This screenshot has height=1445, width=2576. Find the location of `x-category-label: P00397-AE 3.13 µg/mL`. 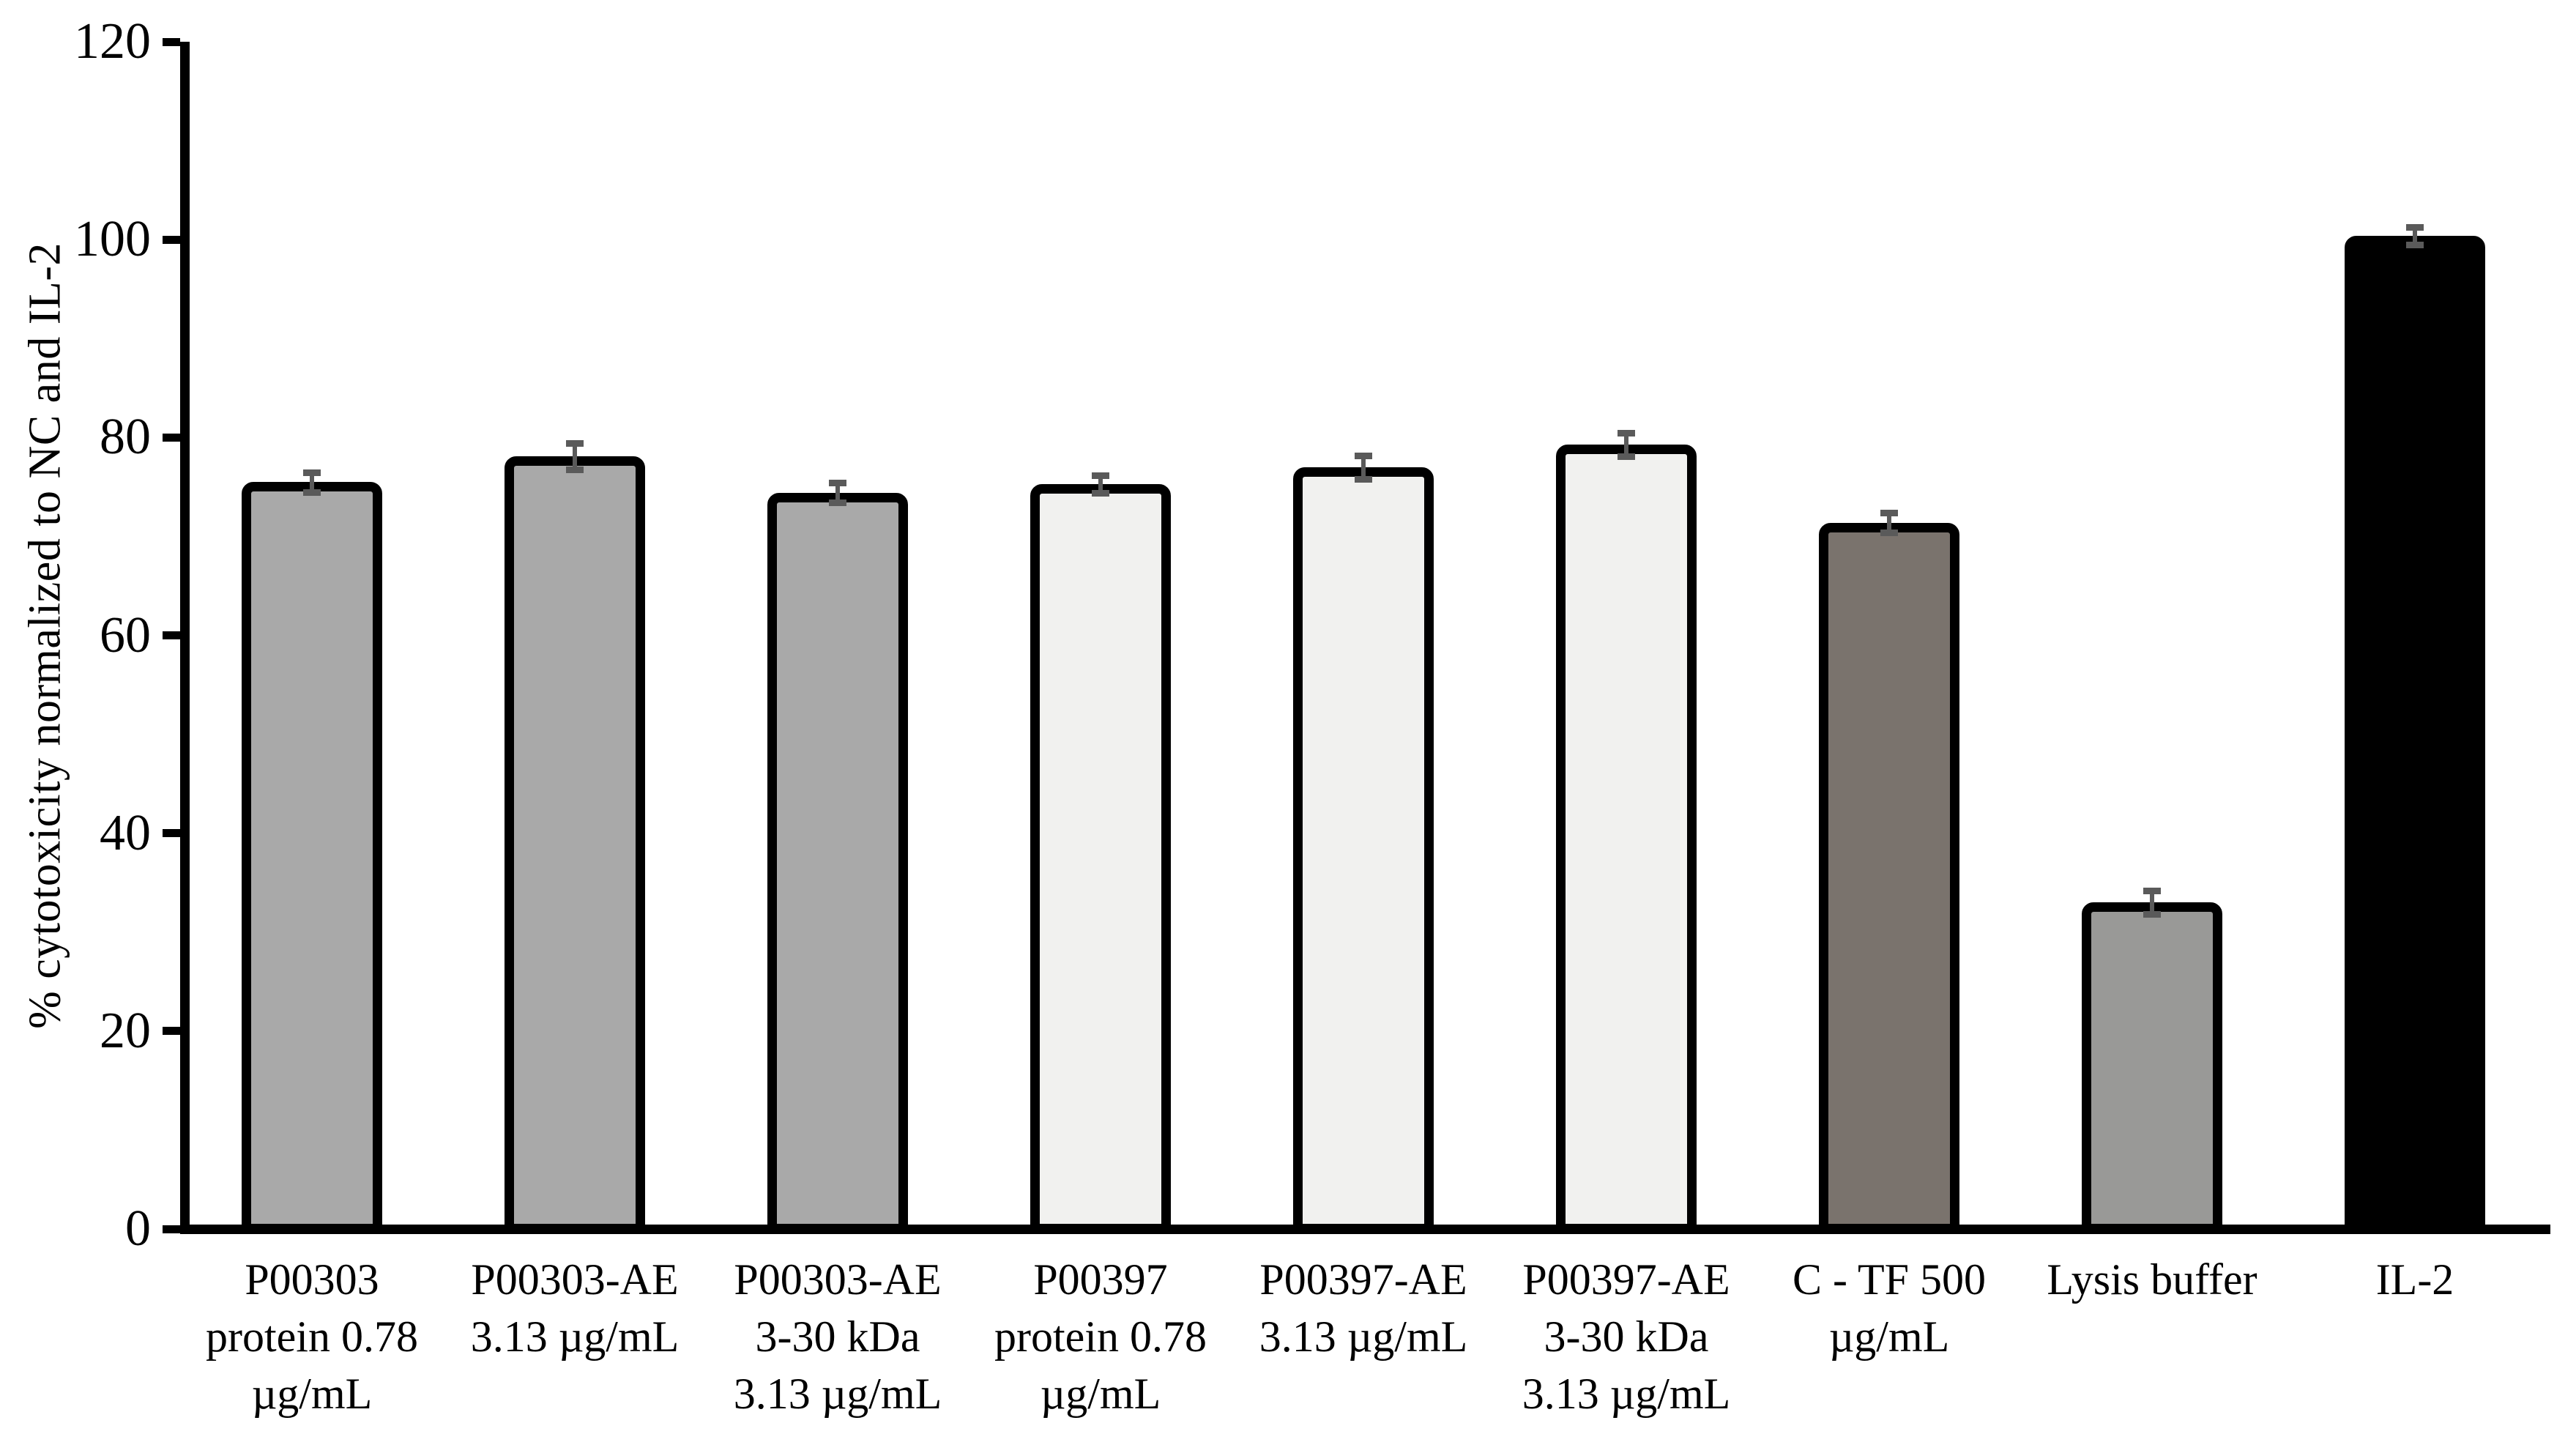

x-category-label: P00397-AE 3.13 µg/mL is located at coordinates (1363, 1308).